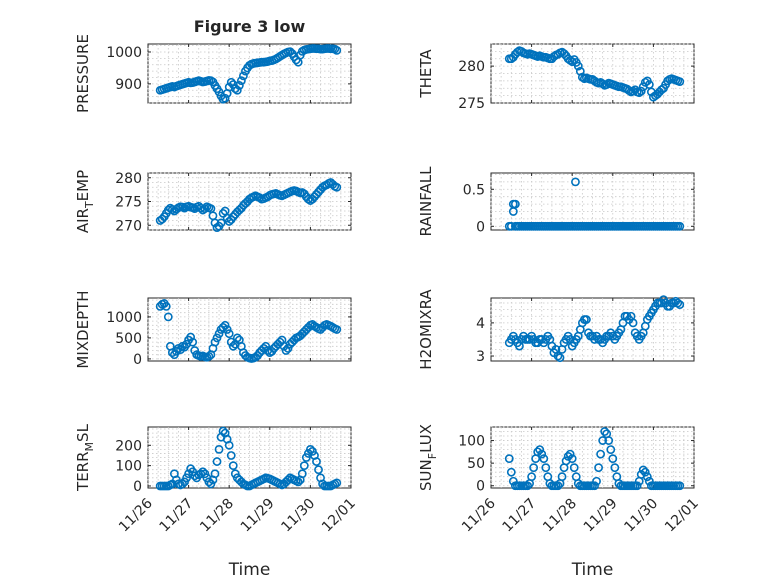  I want to click on axes-box, so click(592, 457).